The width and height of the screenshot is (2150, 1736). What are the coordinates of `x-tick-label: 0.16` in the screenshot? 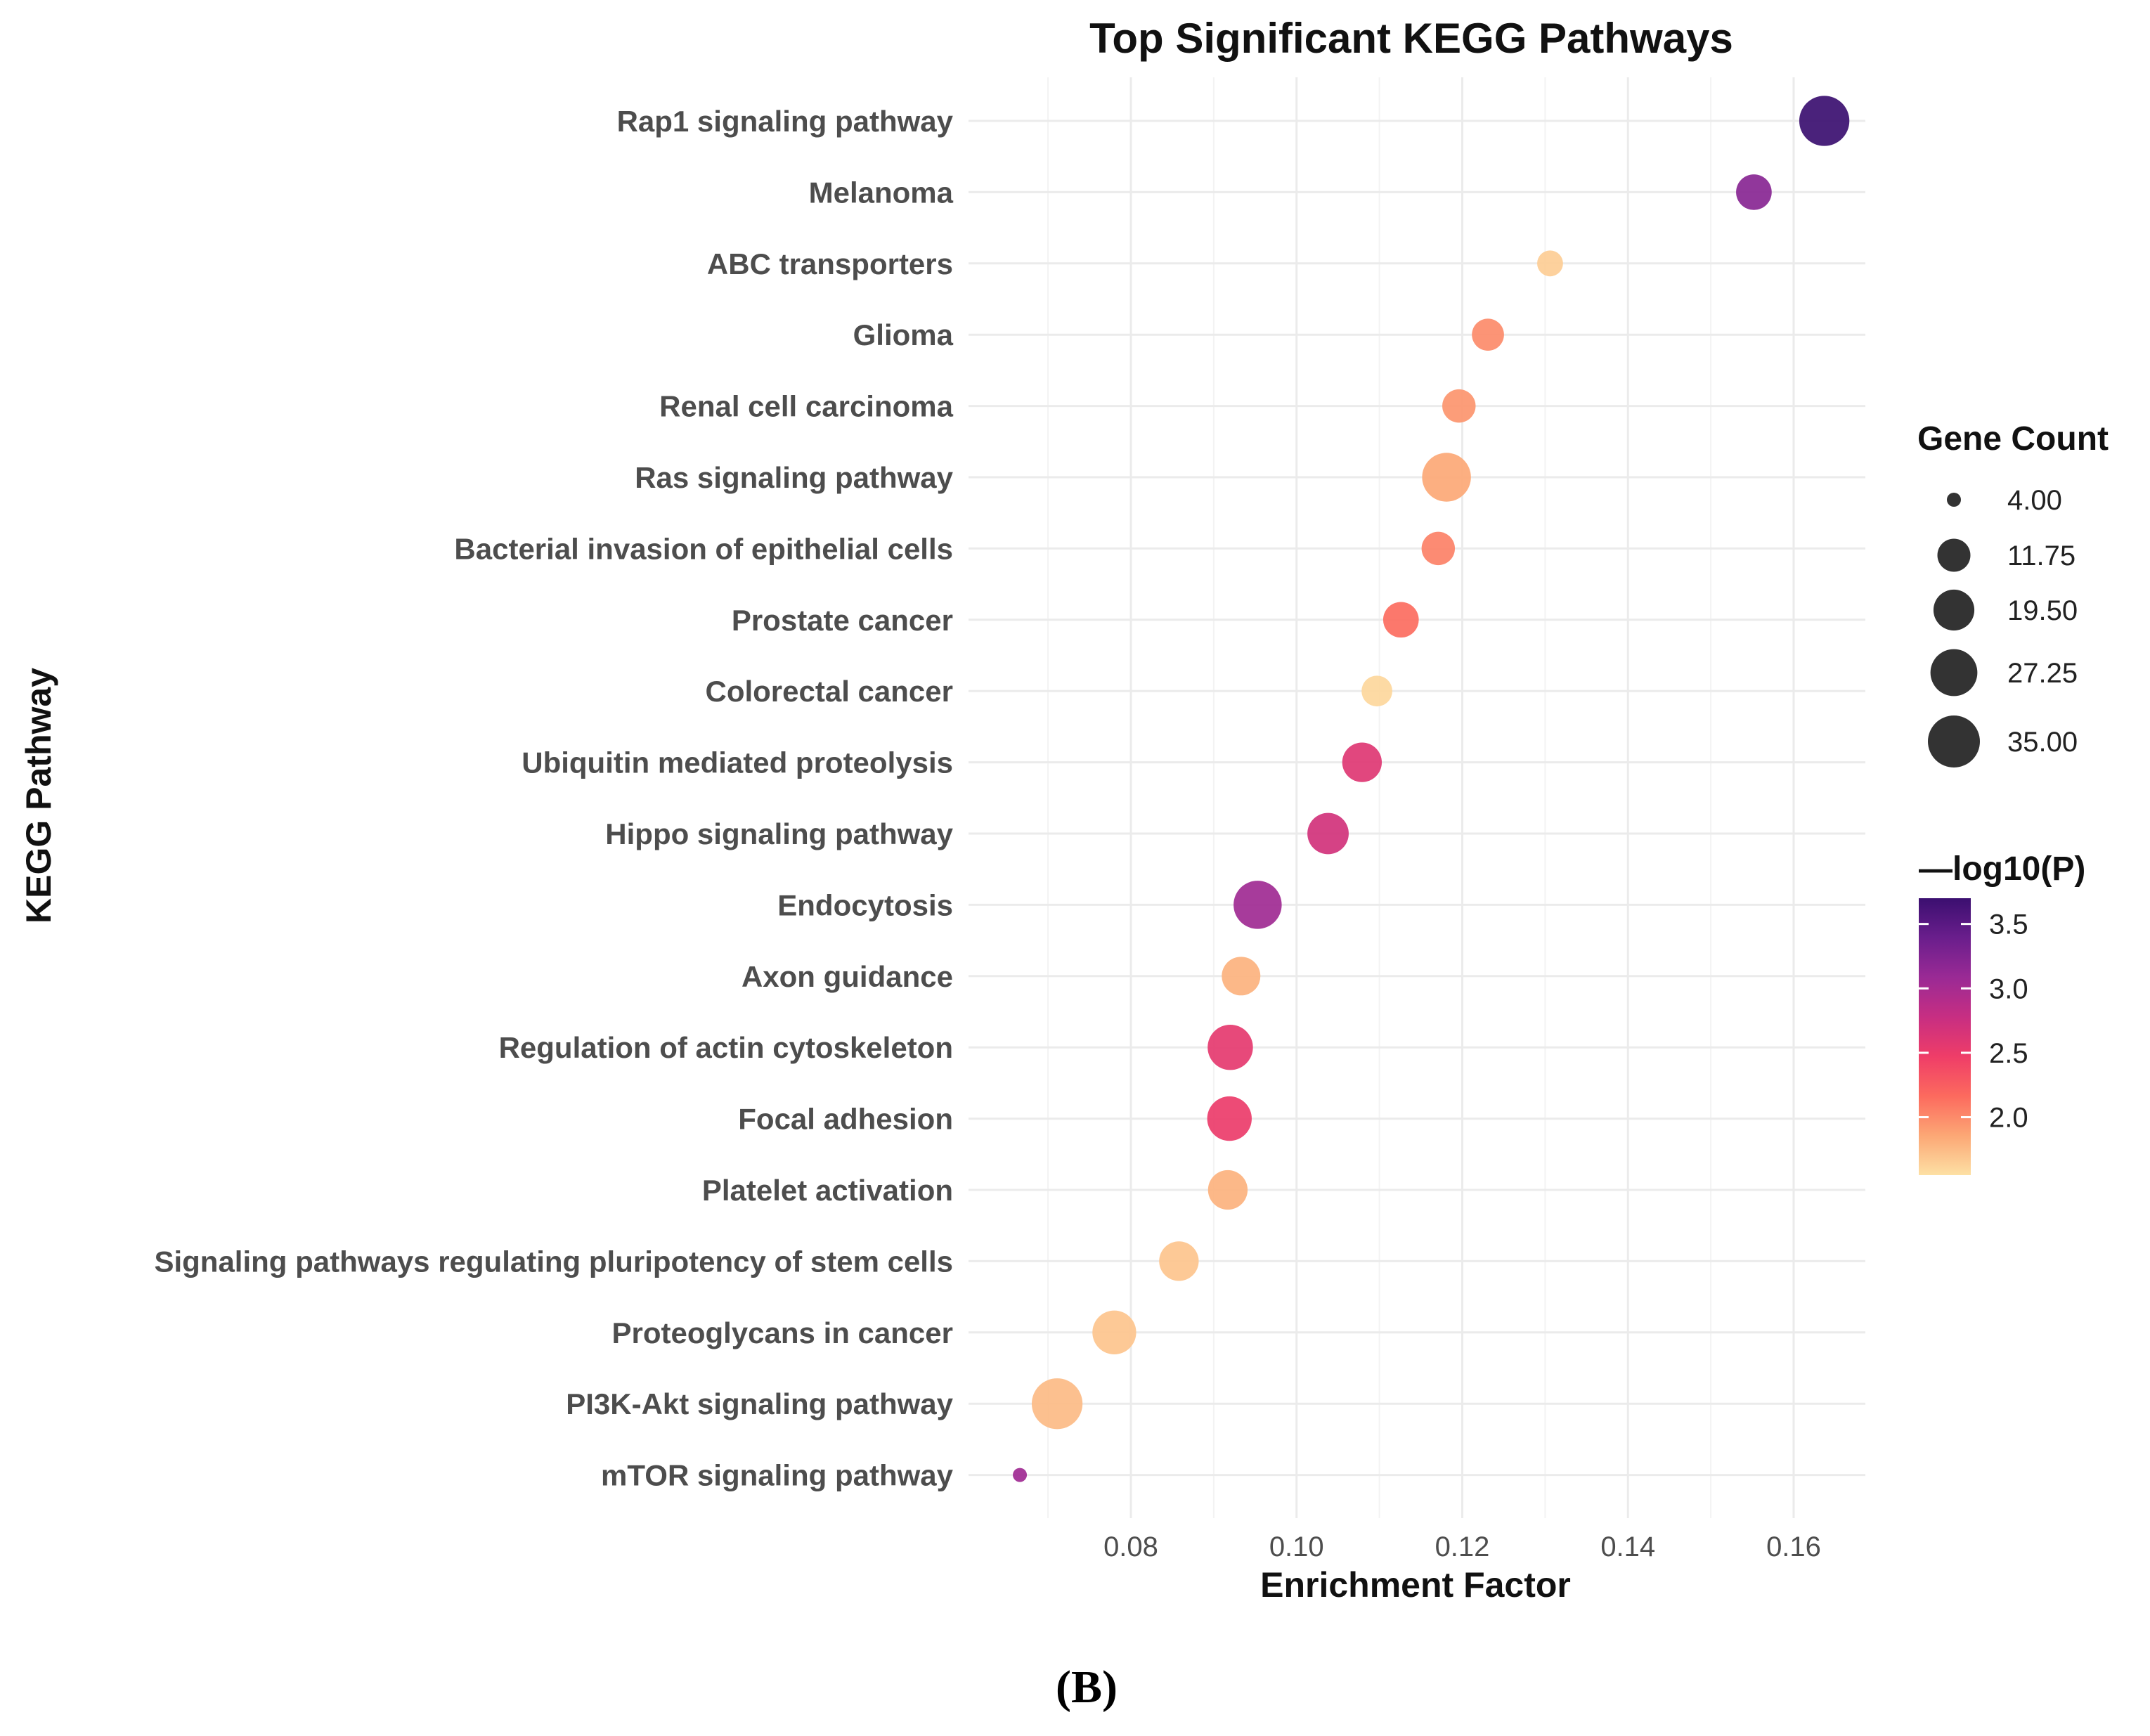 It's located at (1794, 1547).